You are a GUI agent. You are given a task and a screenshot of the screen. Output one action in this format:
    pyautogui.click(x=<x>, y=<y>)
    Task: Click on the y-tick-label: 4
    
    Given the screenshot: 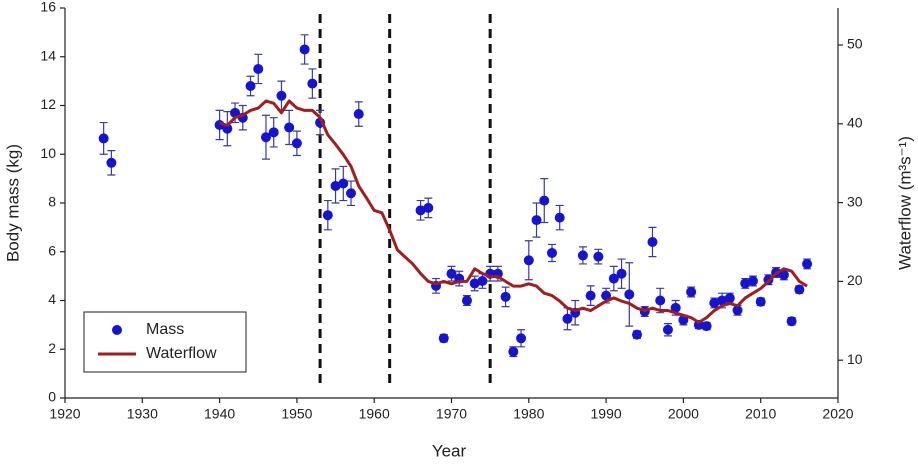 What is the action you would take?
    pyautogui.click(x=52, y=299)
    